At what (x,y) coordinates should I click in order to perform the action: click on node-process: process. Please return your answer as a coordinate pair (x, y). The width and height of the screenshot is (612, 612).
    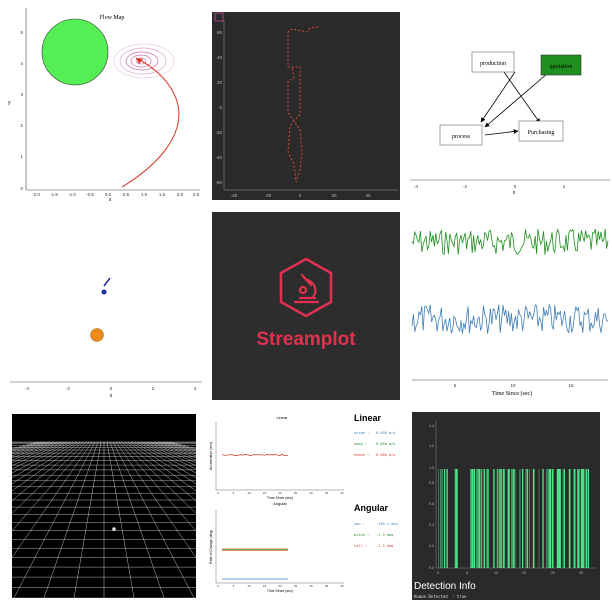
    Looking at the image, I should click on (461, 135).